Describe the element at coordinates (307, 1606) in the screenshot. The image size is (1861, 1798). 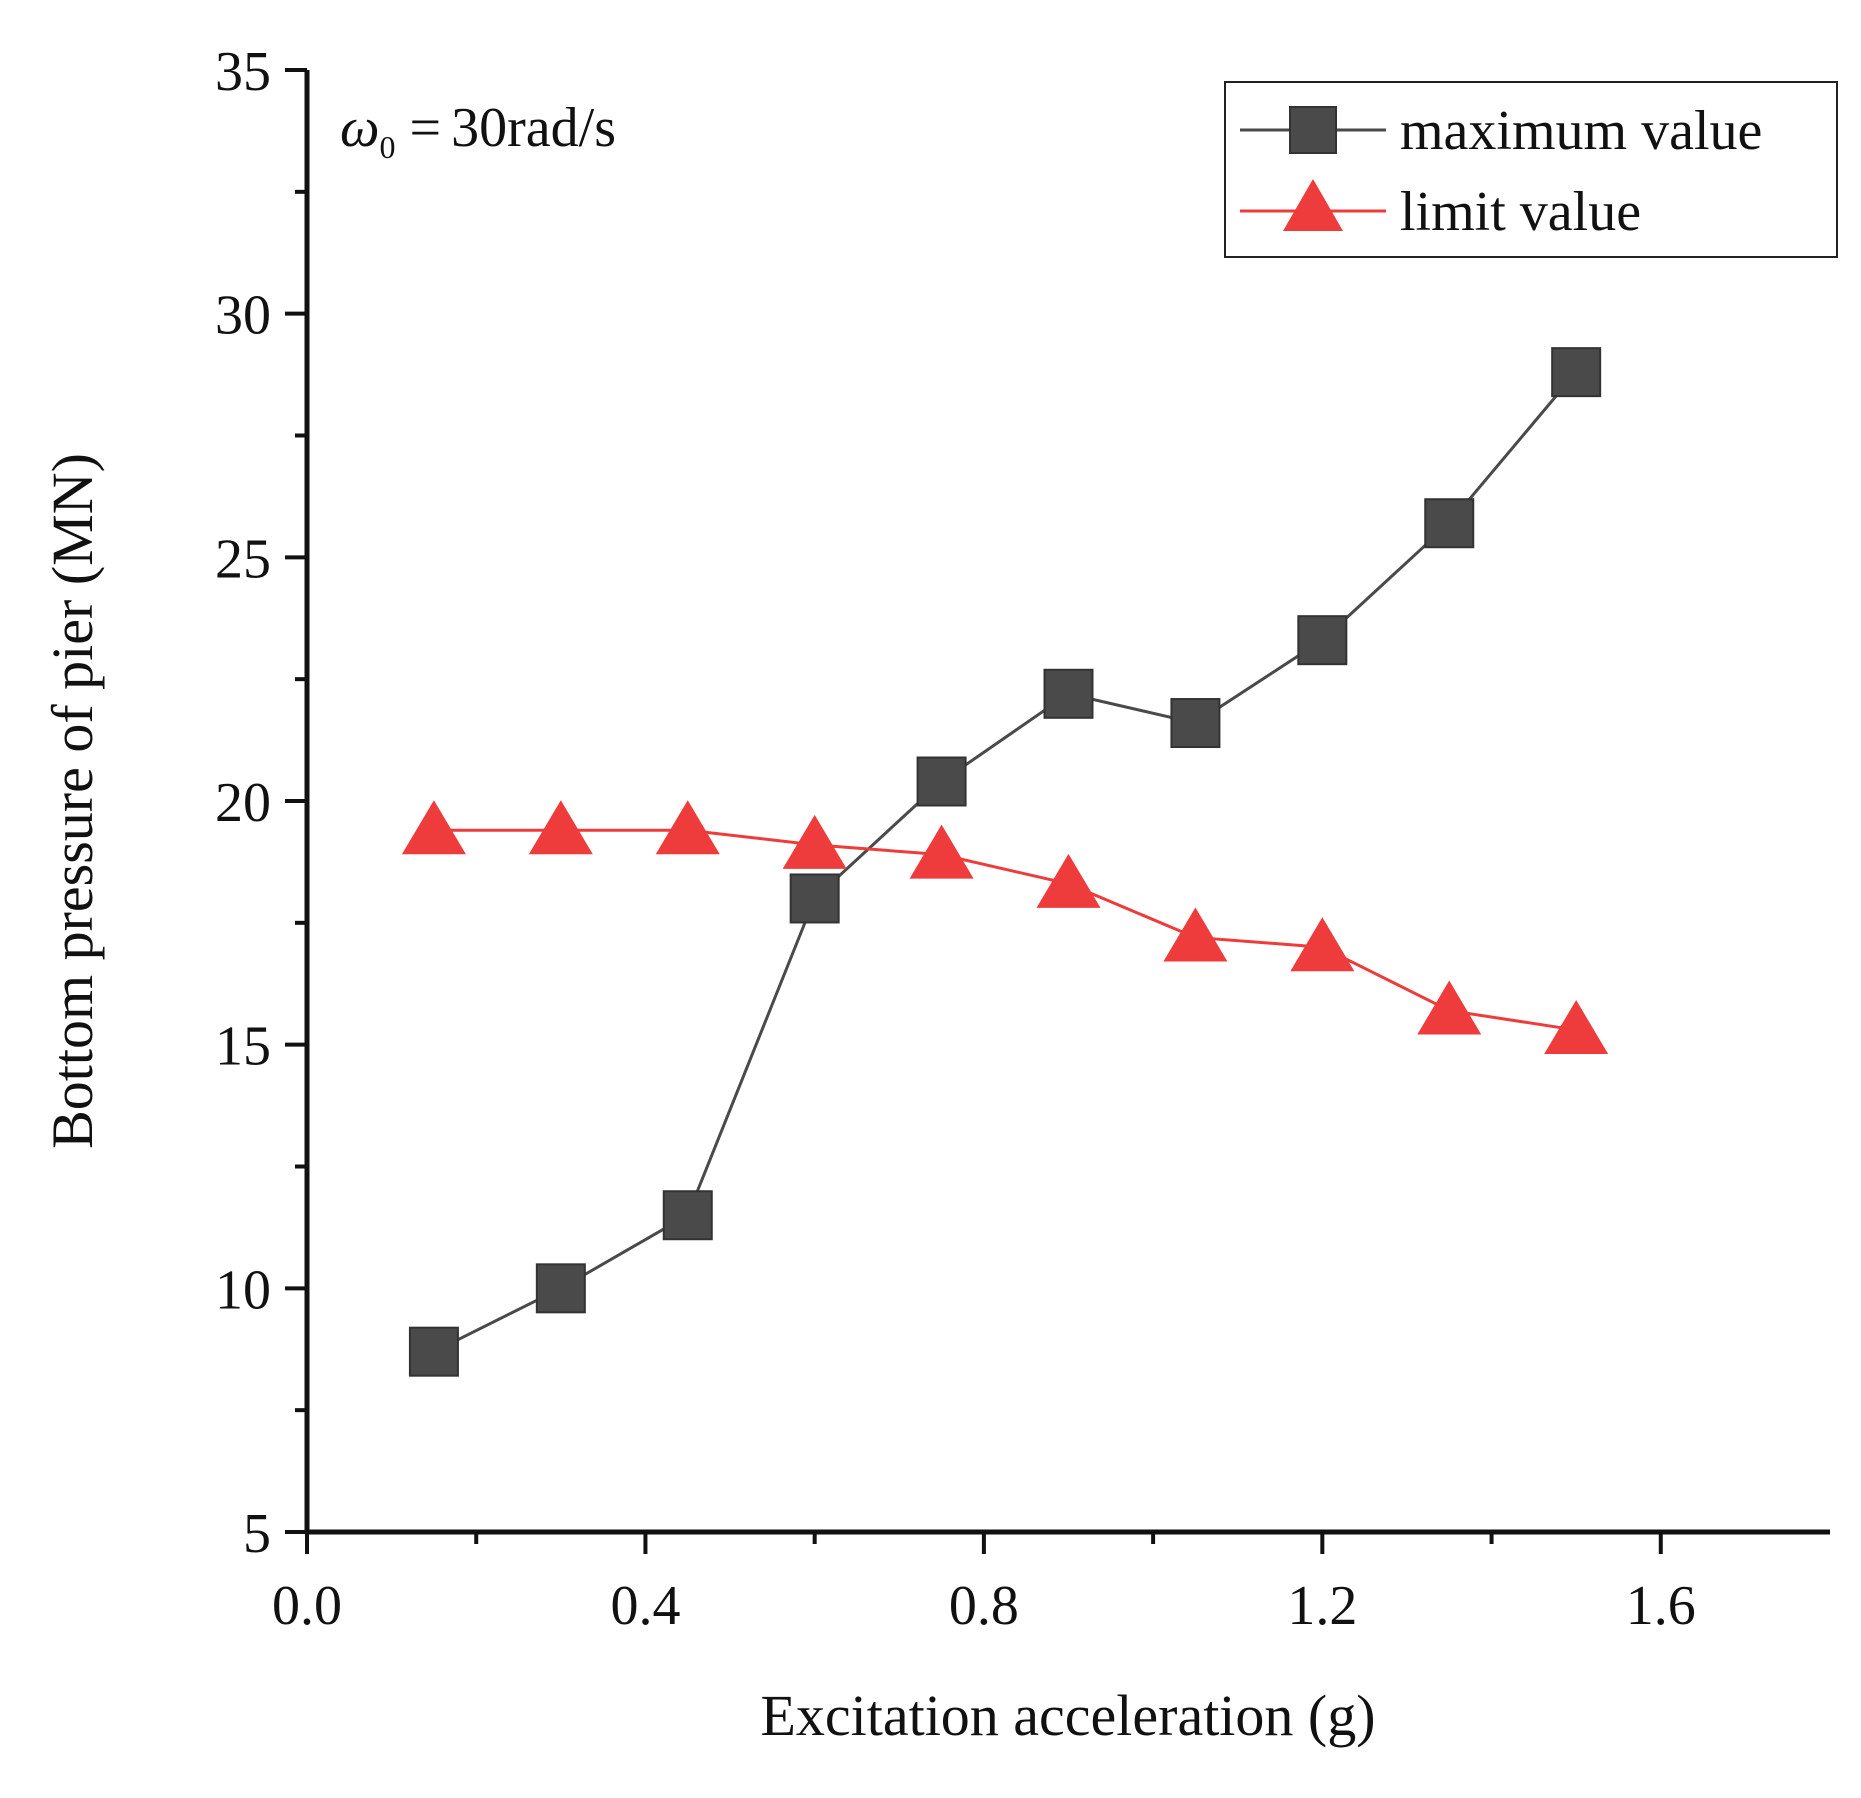
I see `x-tick-label: 0.0` at that location.